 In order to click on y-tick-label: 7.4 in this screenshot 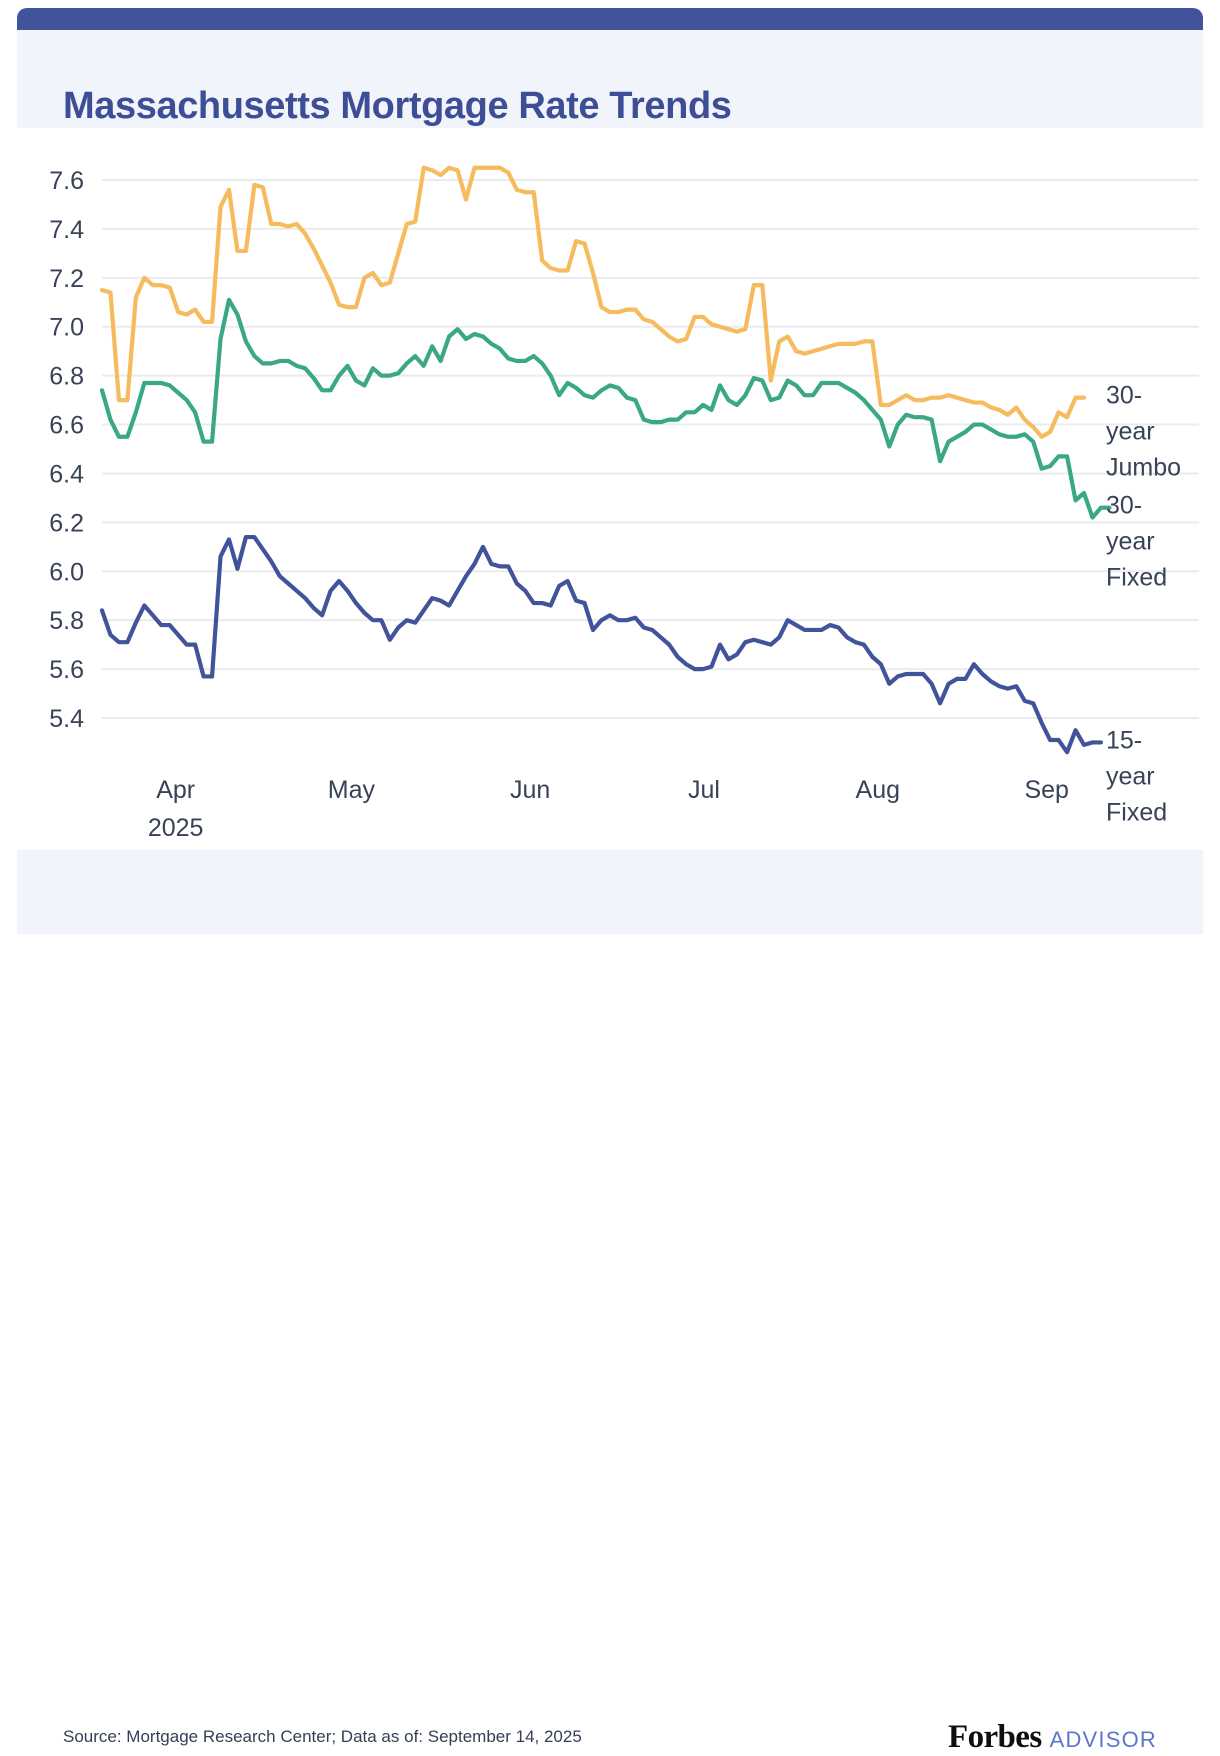, I will do `click(66, 230)`.